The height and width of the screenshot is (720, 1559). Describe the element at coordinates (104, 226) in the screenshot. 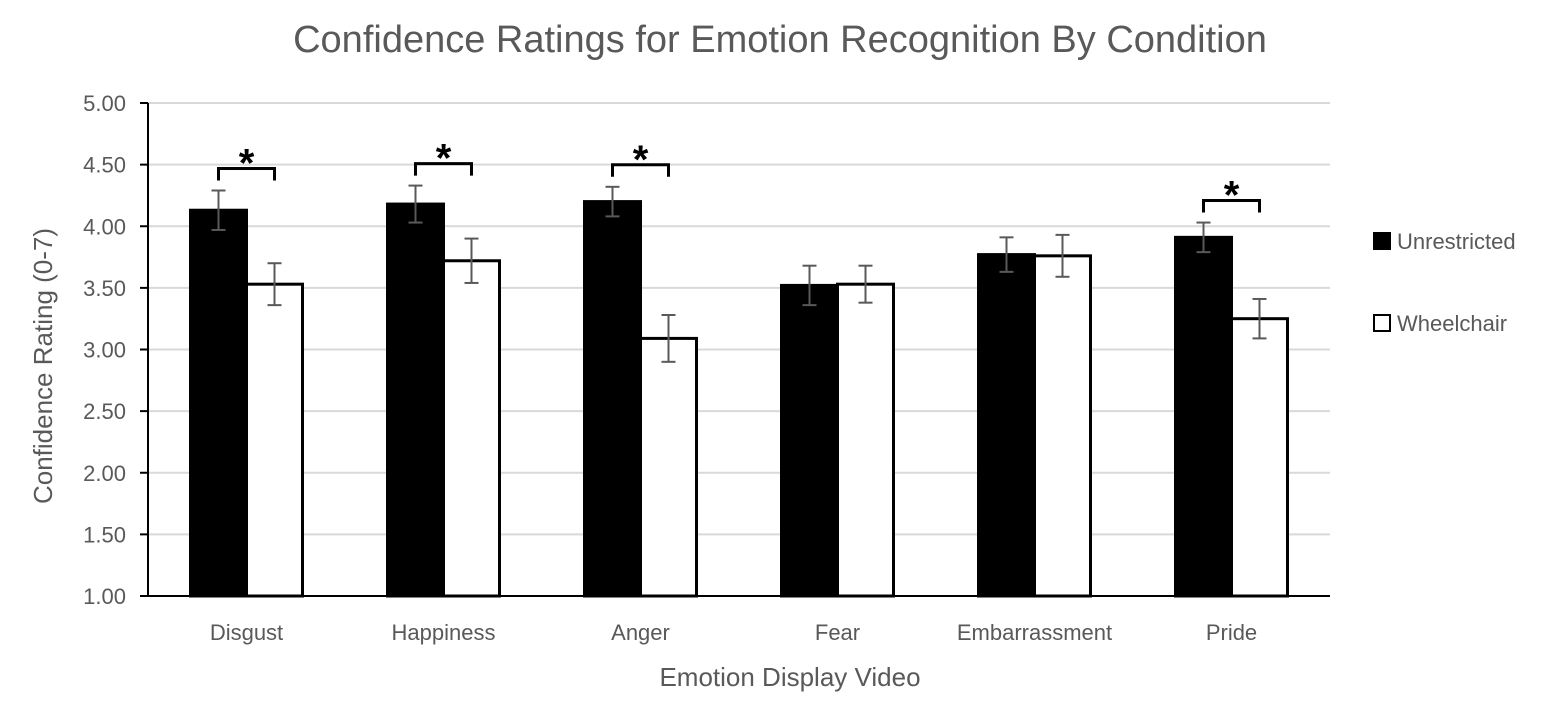

I see `y-tick-label: 4.00` at that location.